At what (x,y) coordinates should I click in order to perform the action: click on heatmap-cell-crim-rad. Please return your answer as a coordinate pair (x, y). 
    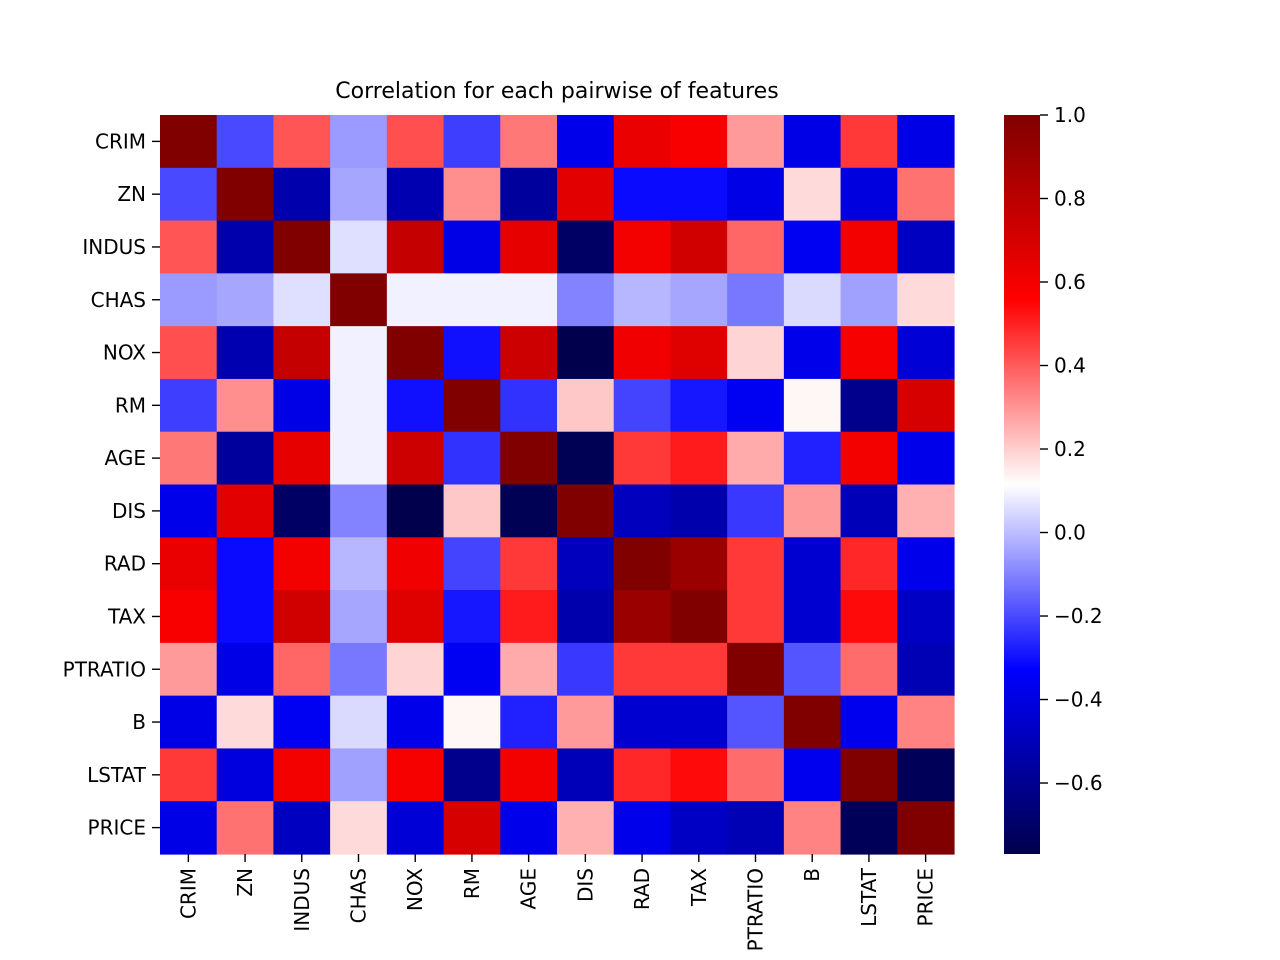
    Looking at the image, I should click on (642, 142).